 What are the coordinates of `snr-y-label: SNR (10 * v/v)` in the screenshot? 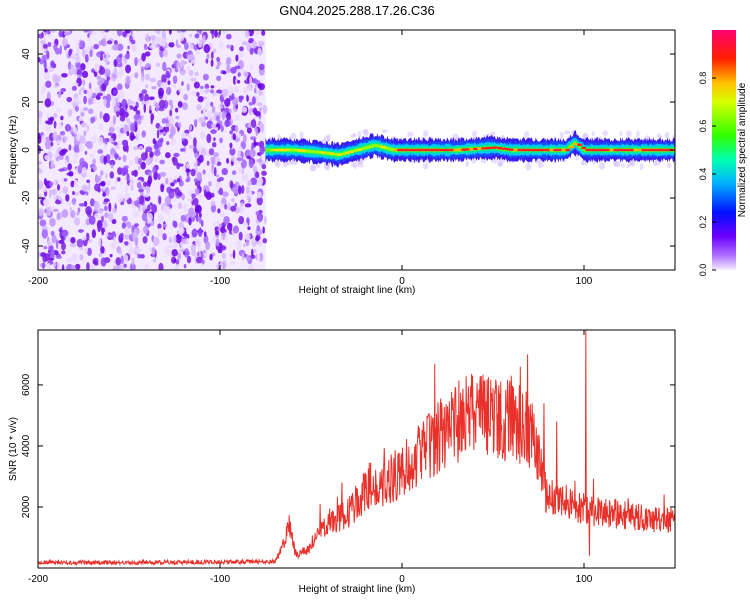 It's located at (13, 449).